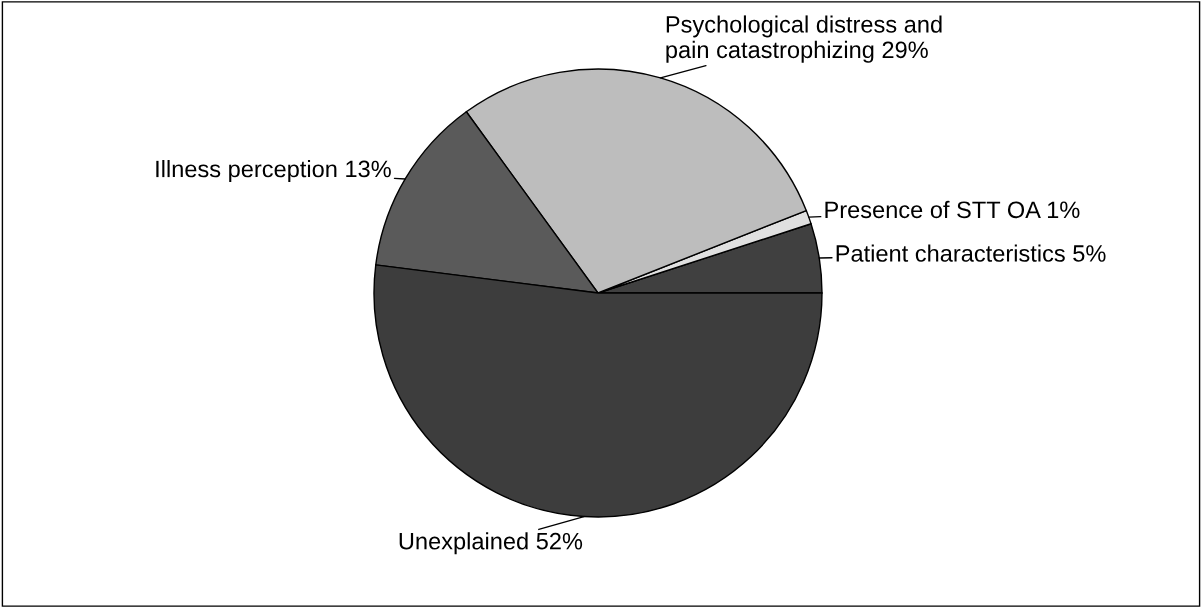 Image resolution: width=1202 pixels, height=608 pixels. Describe the element at coordinates (491, 543) in the screenshot. I see `slice-label: Unexplained 52%` at that location.